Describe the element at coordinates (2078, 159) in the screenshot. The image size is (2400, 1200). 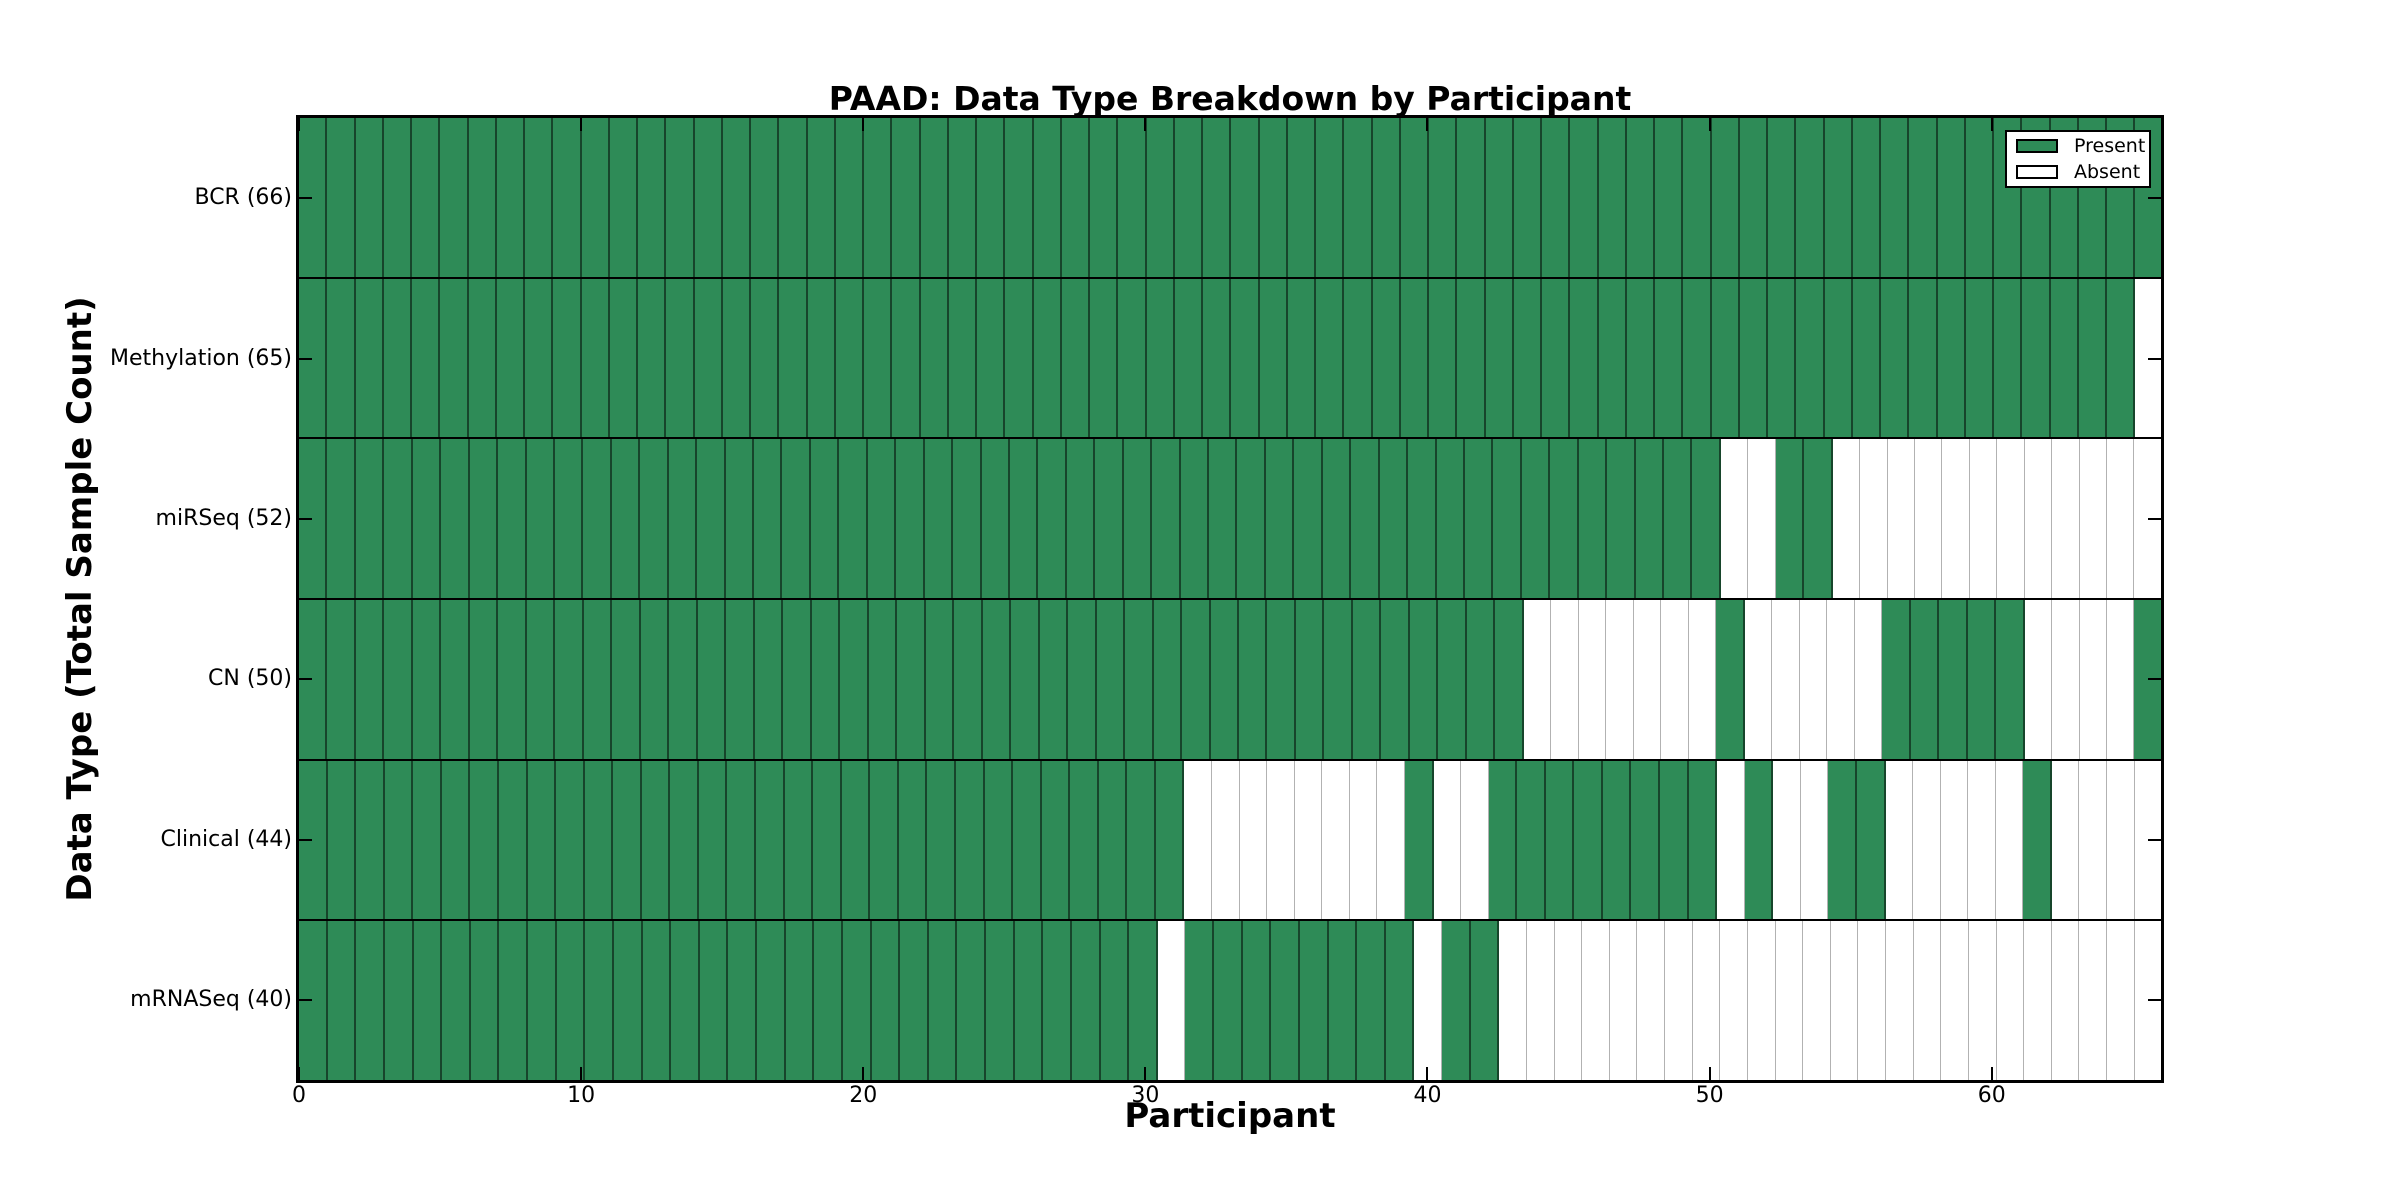
I see `legend: Present Absent` at that location.